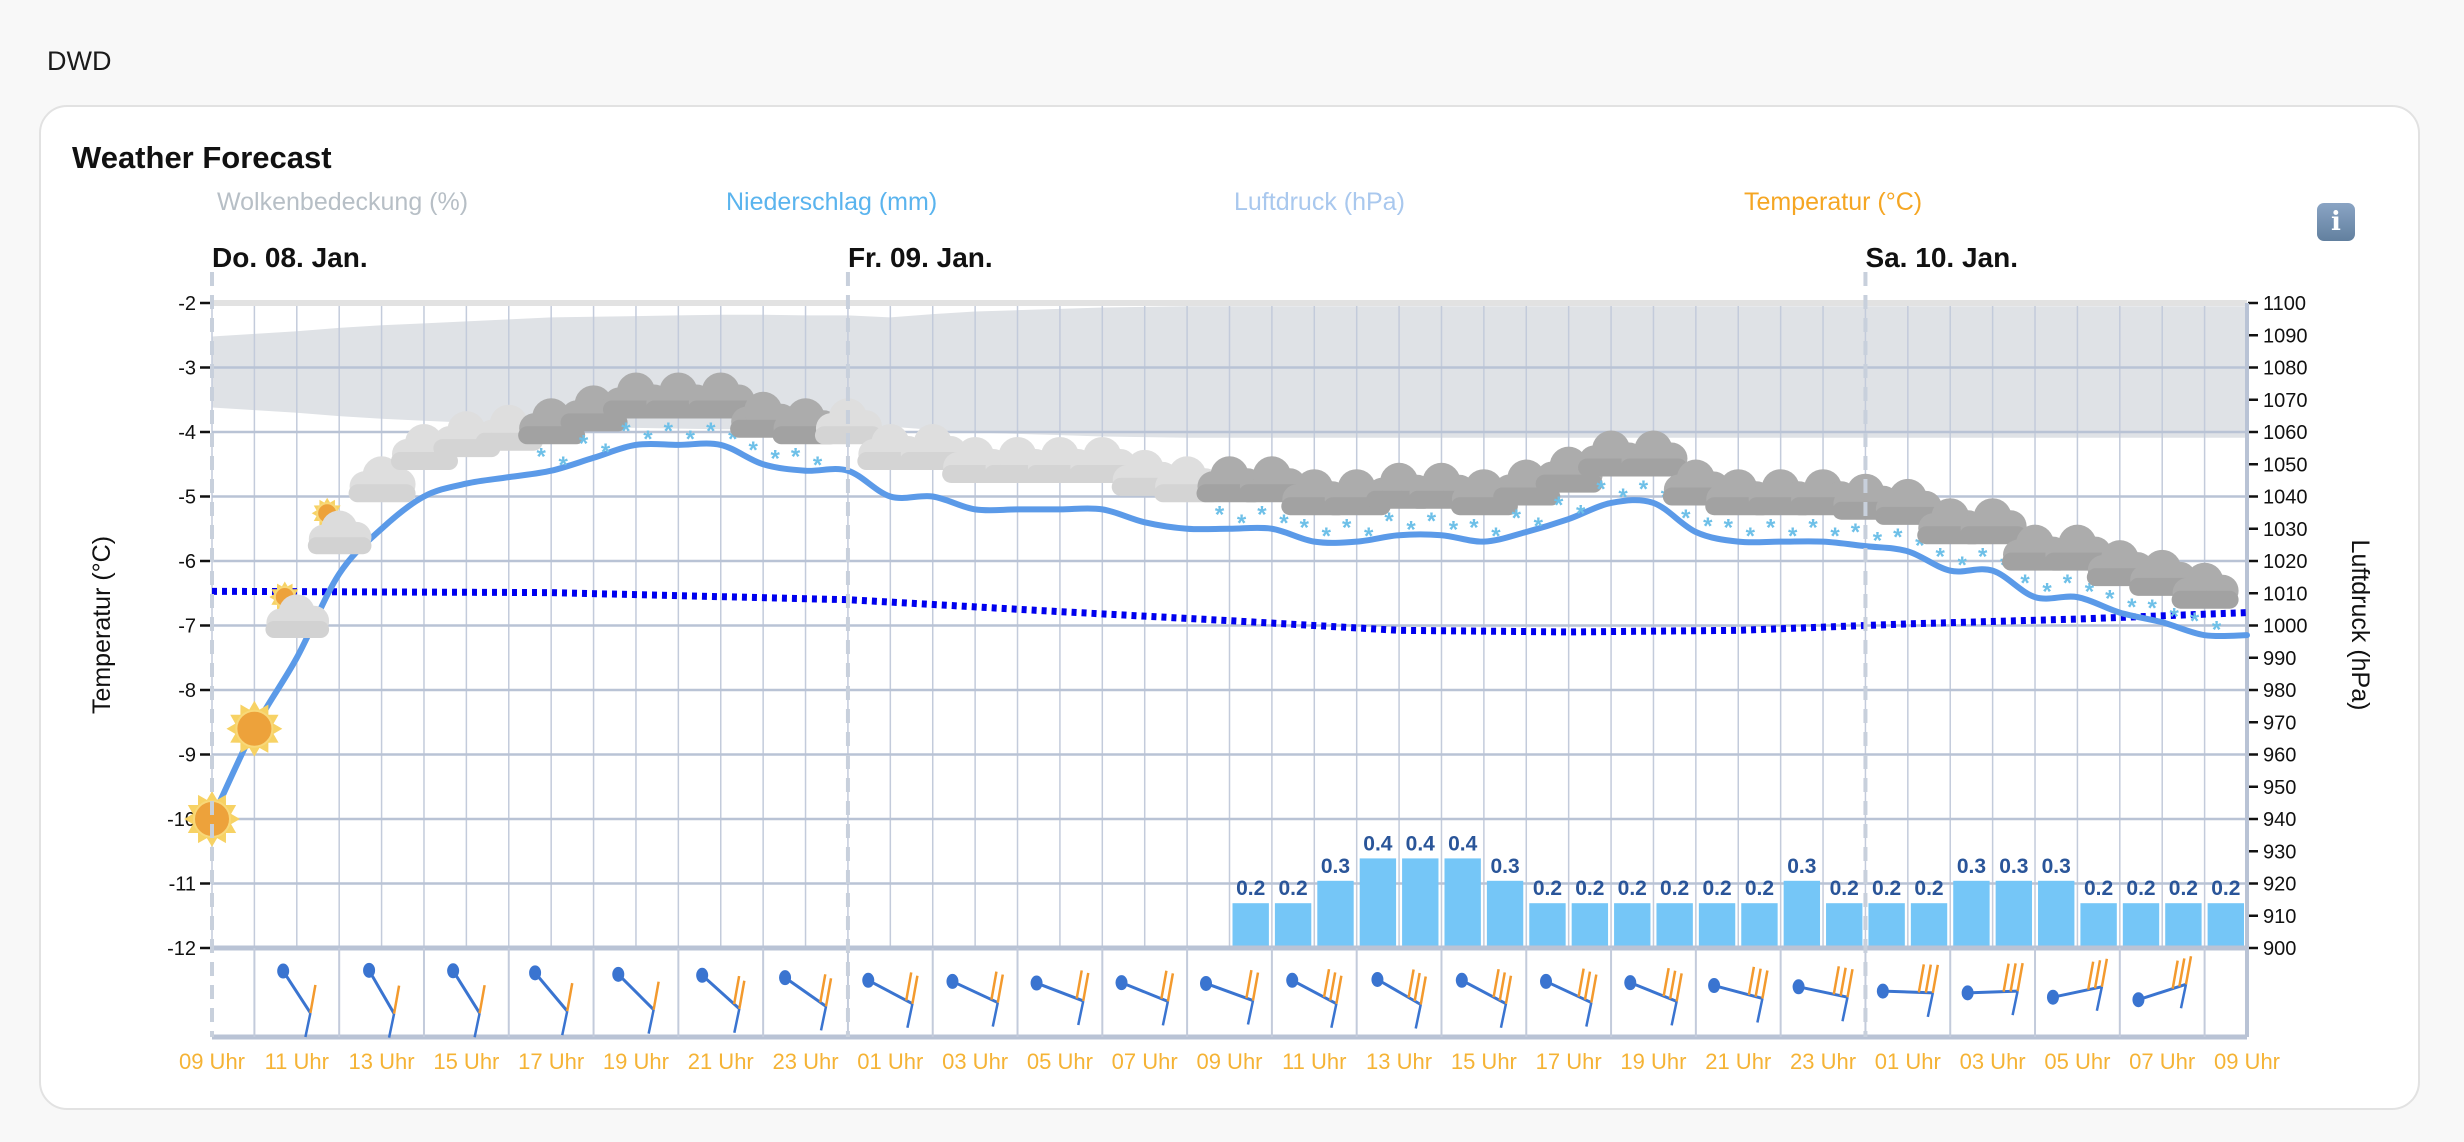  I want to click on right-axis-label: 1090, so click(2285, 336).